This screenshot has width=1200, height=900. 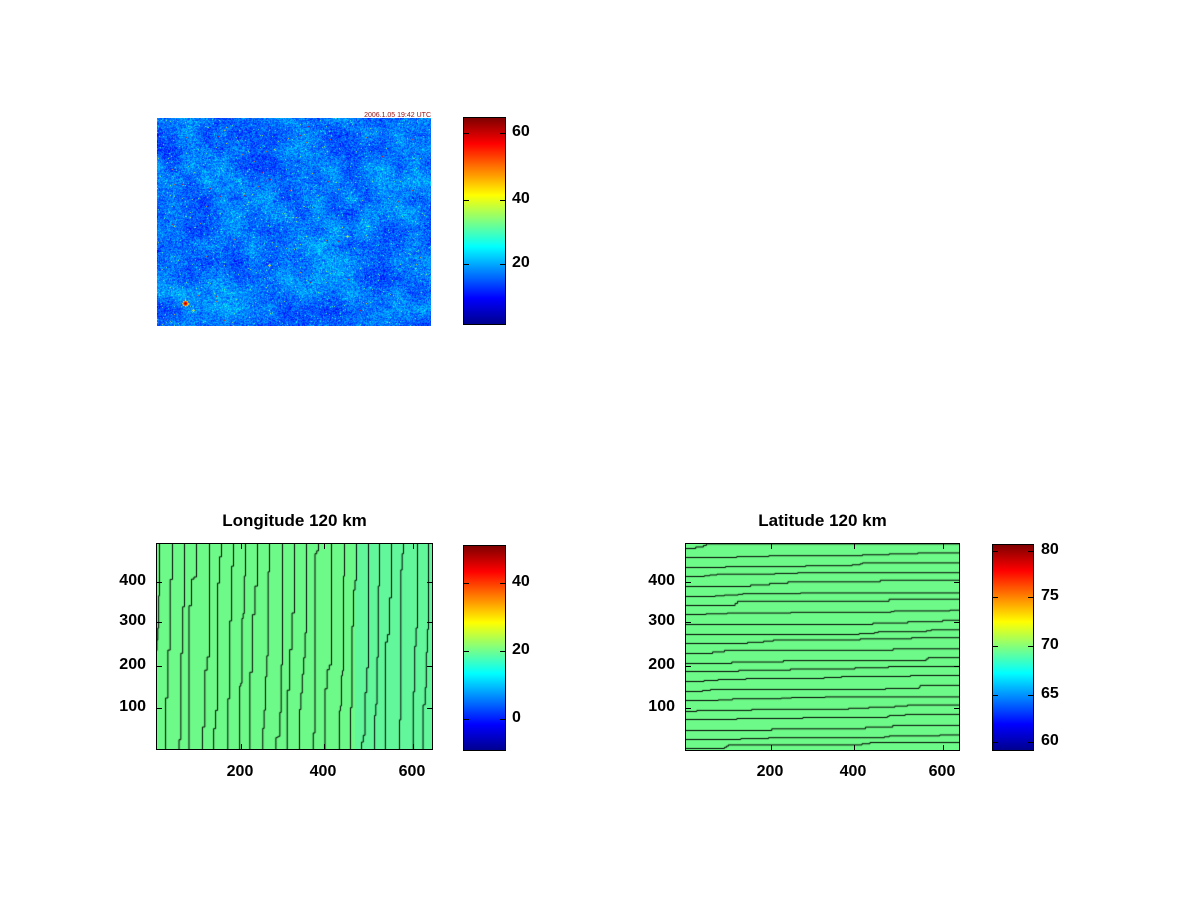 I want to click on latitude-plot-title: Latitude 120 km, so click(x=822, y=520).